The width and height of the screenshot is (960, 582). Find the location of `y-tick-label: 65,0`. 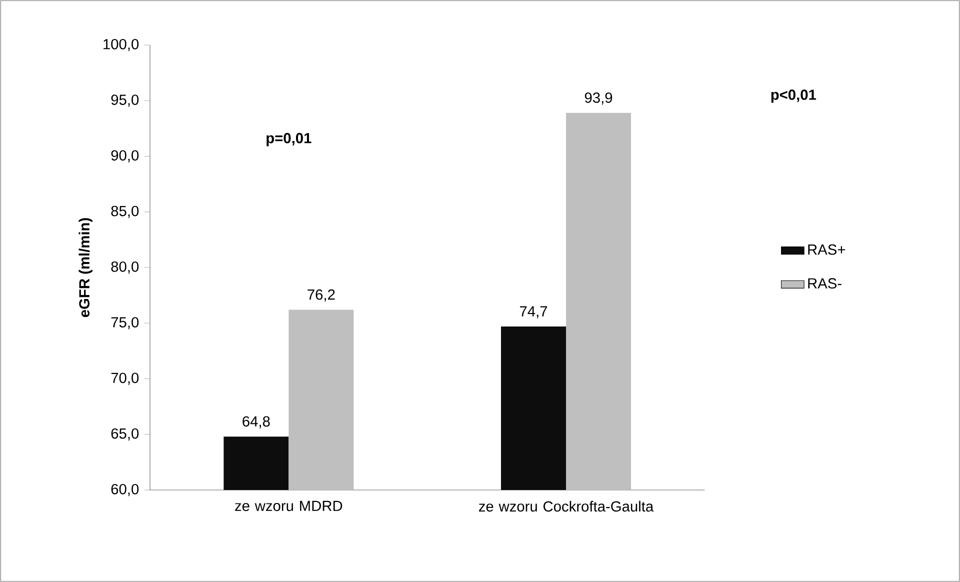

y-tick-label: 65,0 is located at coordinates (125, 434).